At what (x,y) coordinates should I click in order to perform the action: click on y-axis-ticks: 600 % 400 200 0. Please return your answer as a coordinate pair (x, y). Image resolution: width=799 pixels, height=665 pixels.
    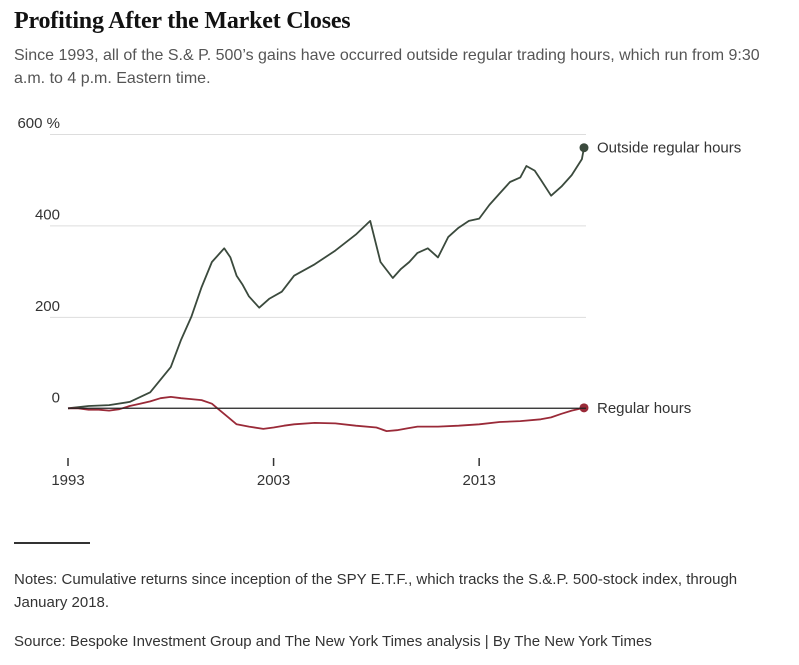
    Looking at the image, I should click on (38, 260).